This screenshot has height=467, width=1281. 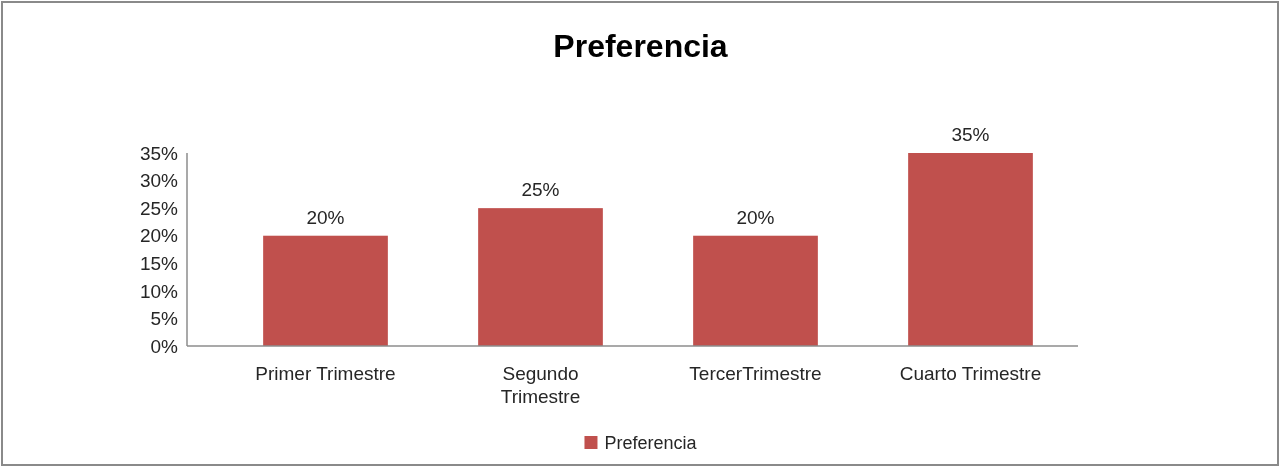 What do you see at coordinates (159, 236) in the screenshot?
I see `y-tick-label: 20%` at bounding box center [159, 236].